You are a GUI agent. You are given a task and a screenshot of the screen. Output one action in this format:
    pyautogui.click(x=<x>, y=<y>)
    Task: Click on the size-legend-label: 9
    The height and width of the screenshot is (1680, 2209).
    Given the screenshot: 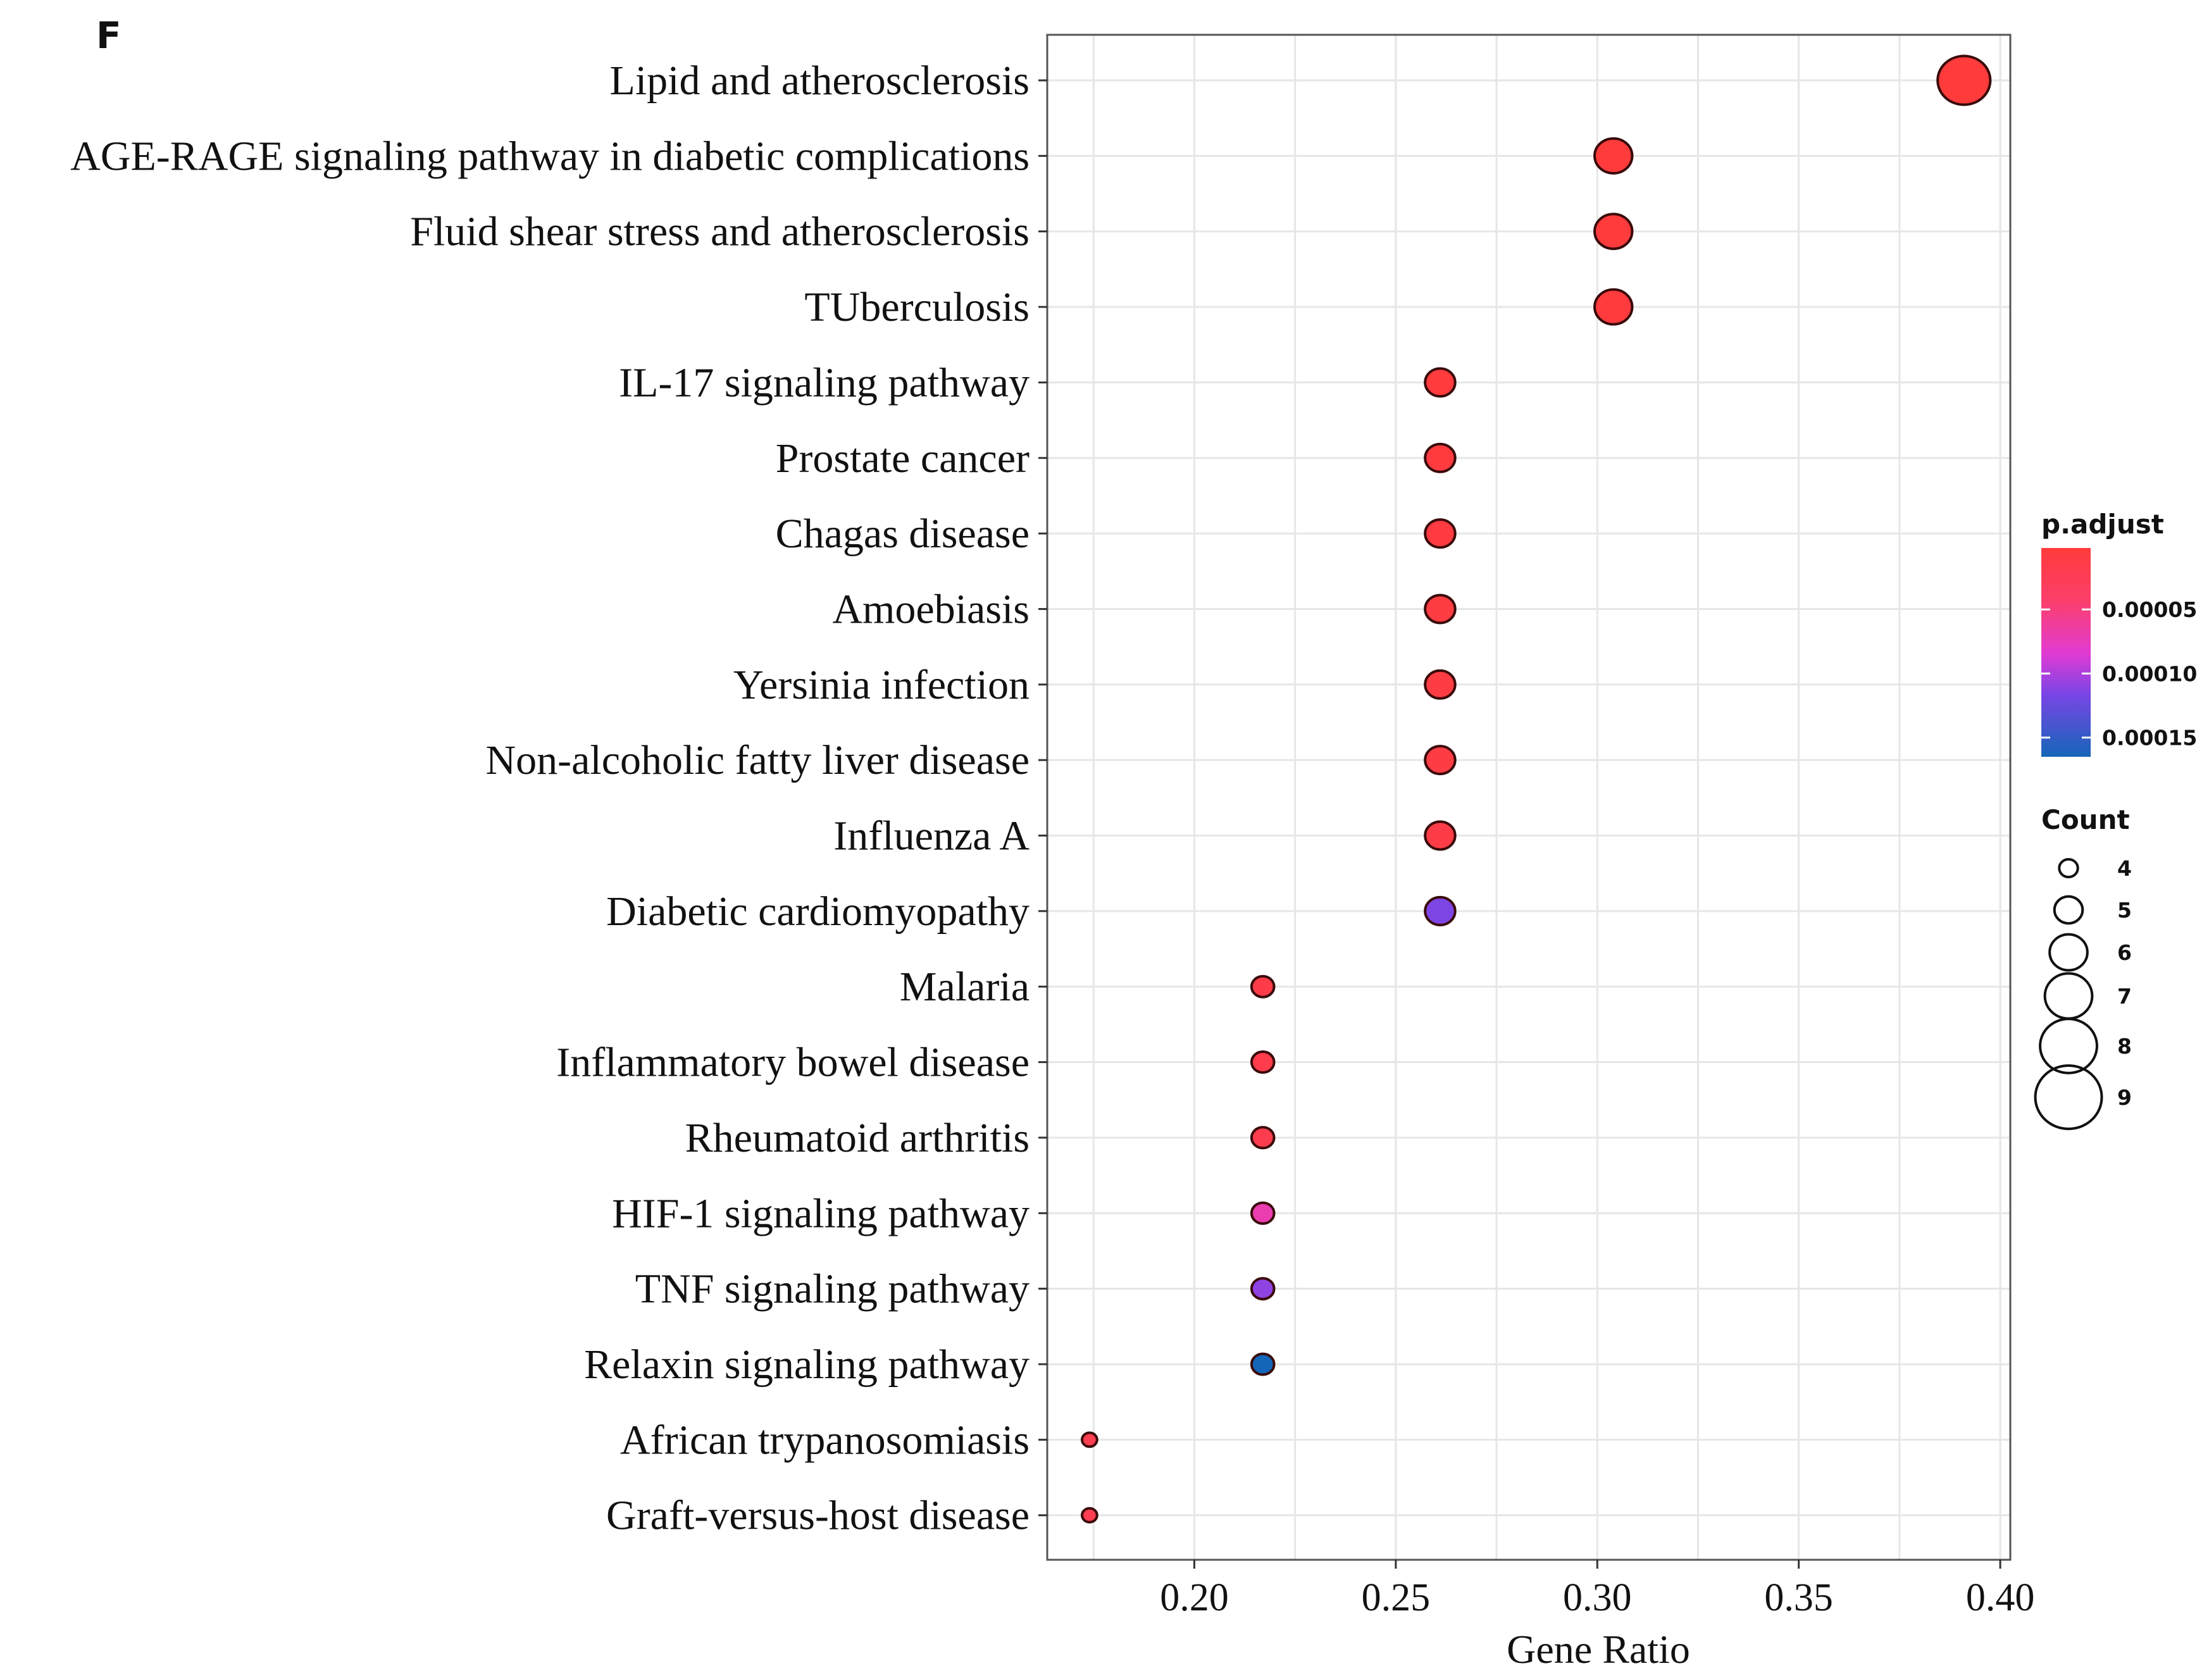 What is the action you would take?
    pyautogui.click(x=2124, y=1097)
    